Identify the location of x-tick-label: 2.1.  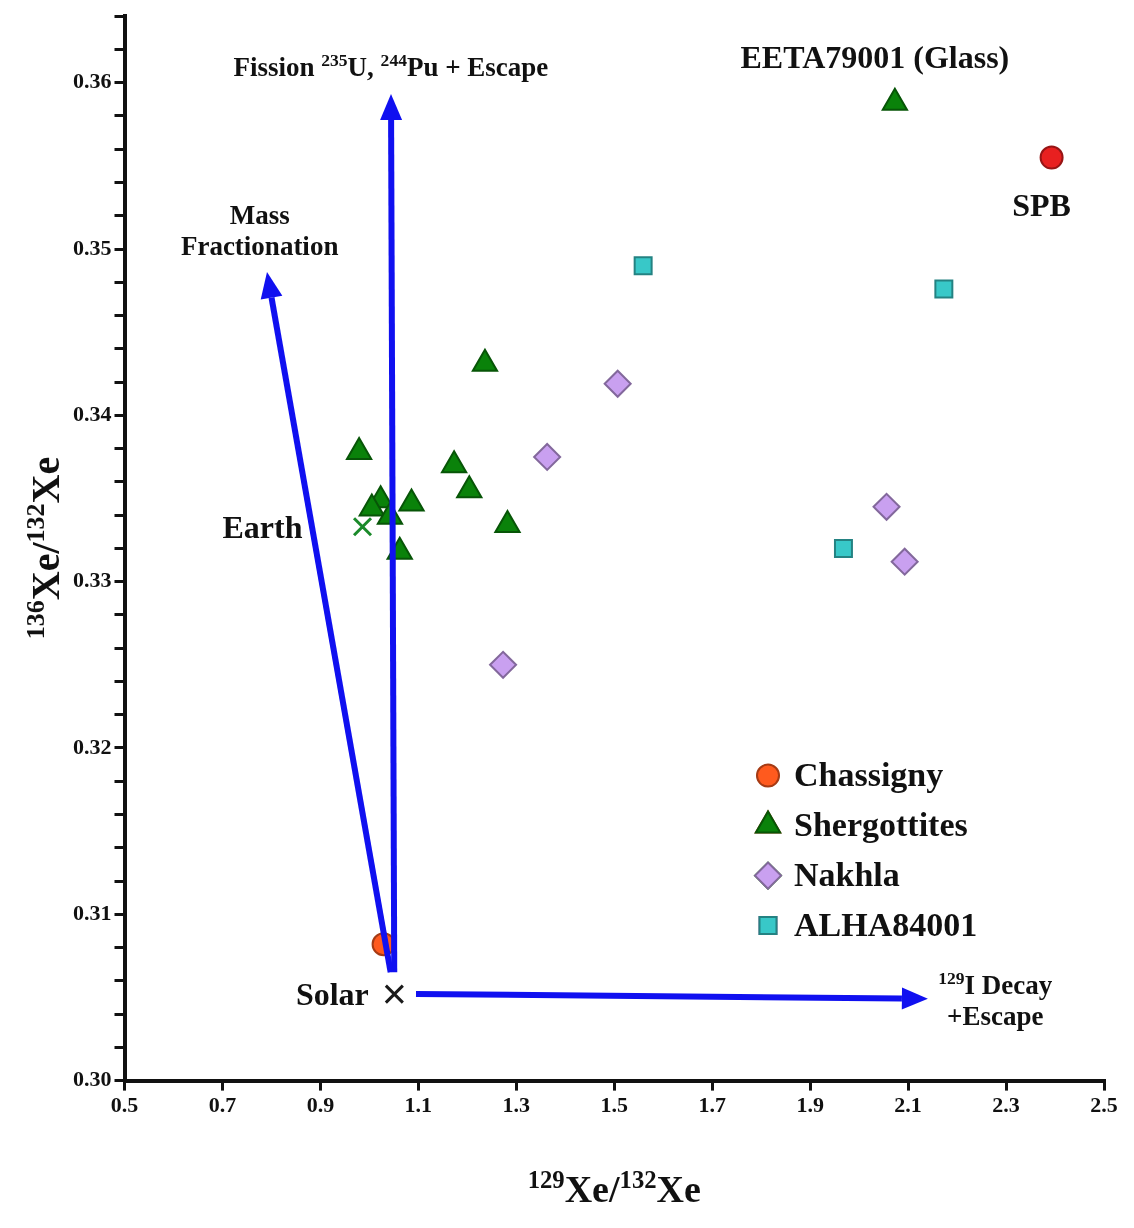
(908, 1105).